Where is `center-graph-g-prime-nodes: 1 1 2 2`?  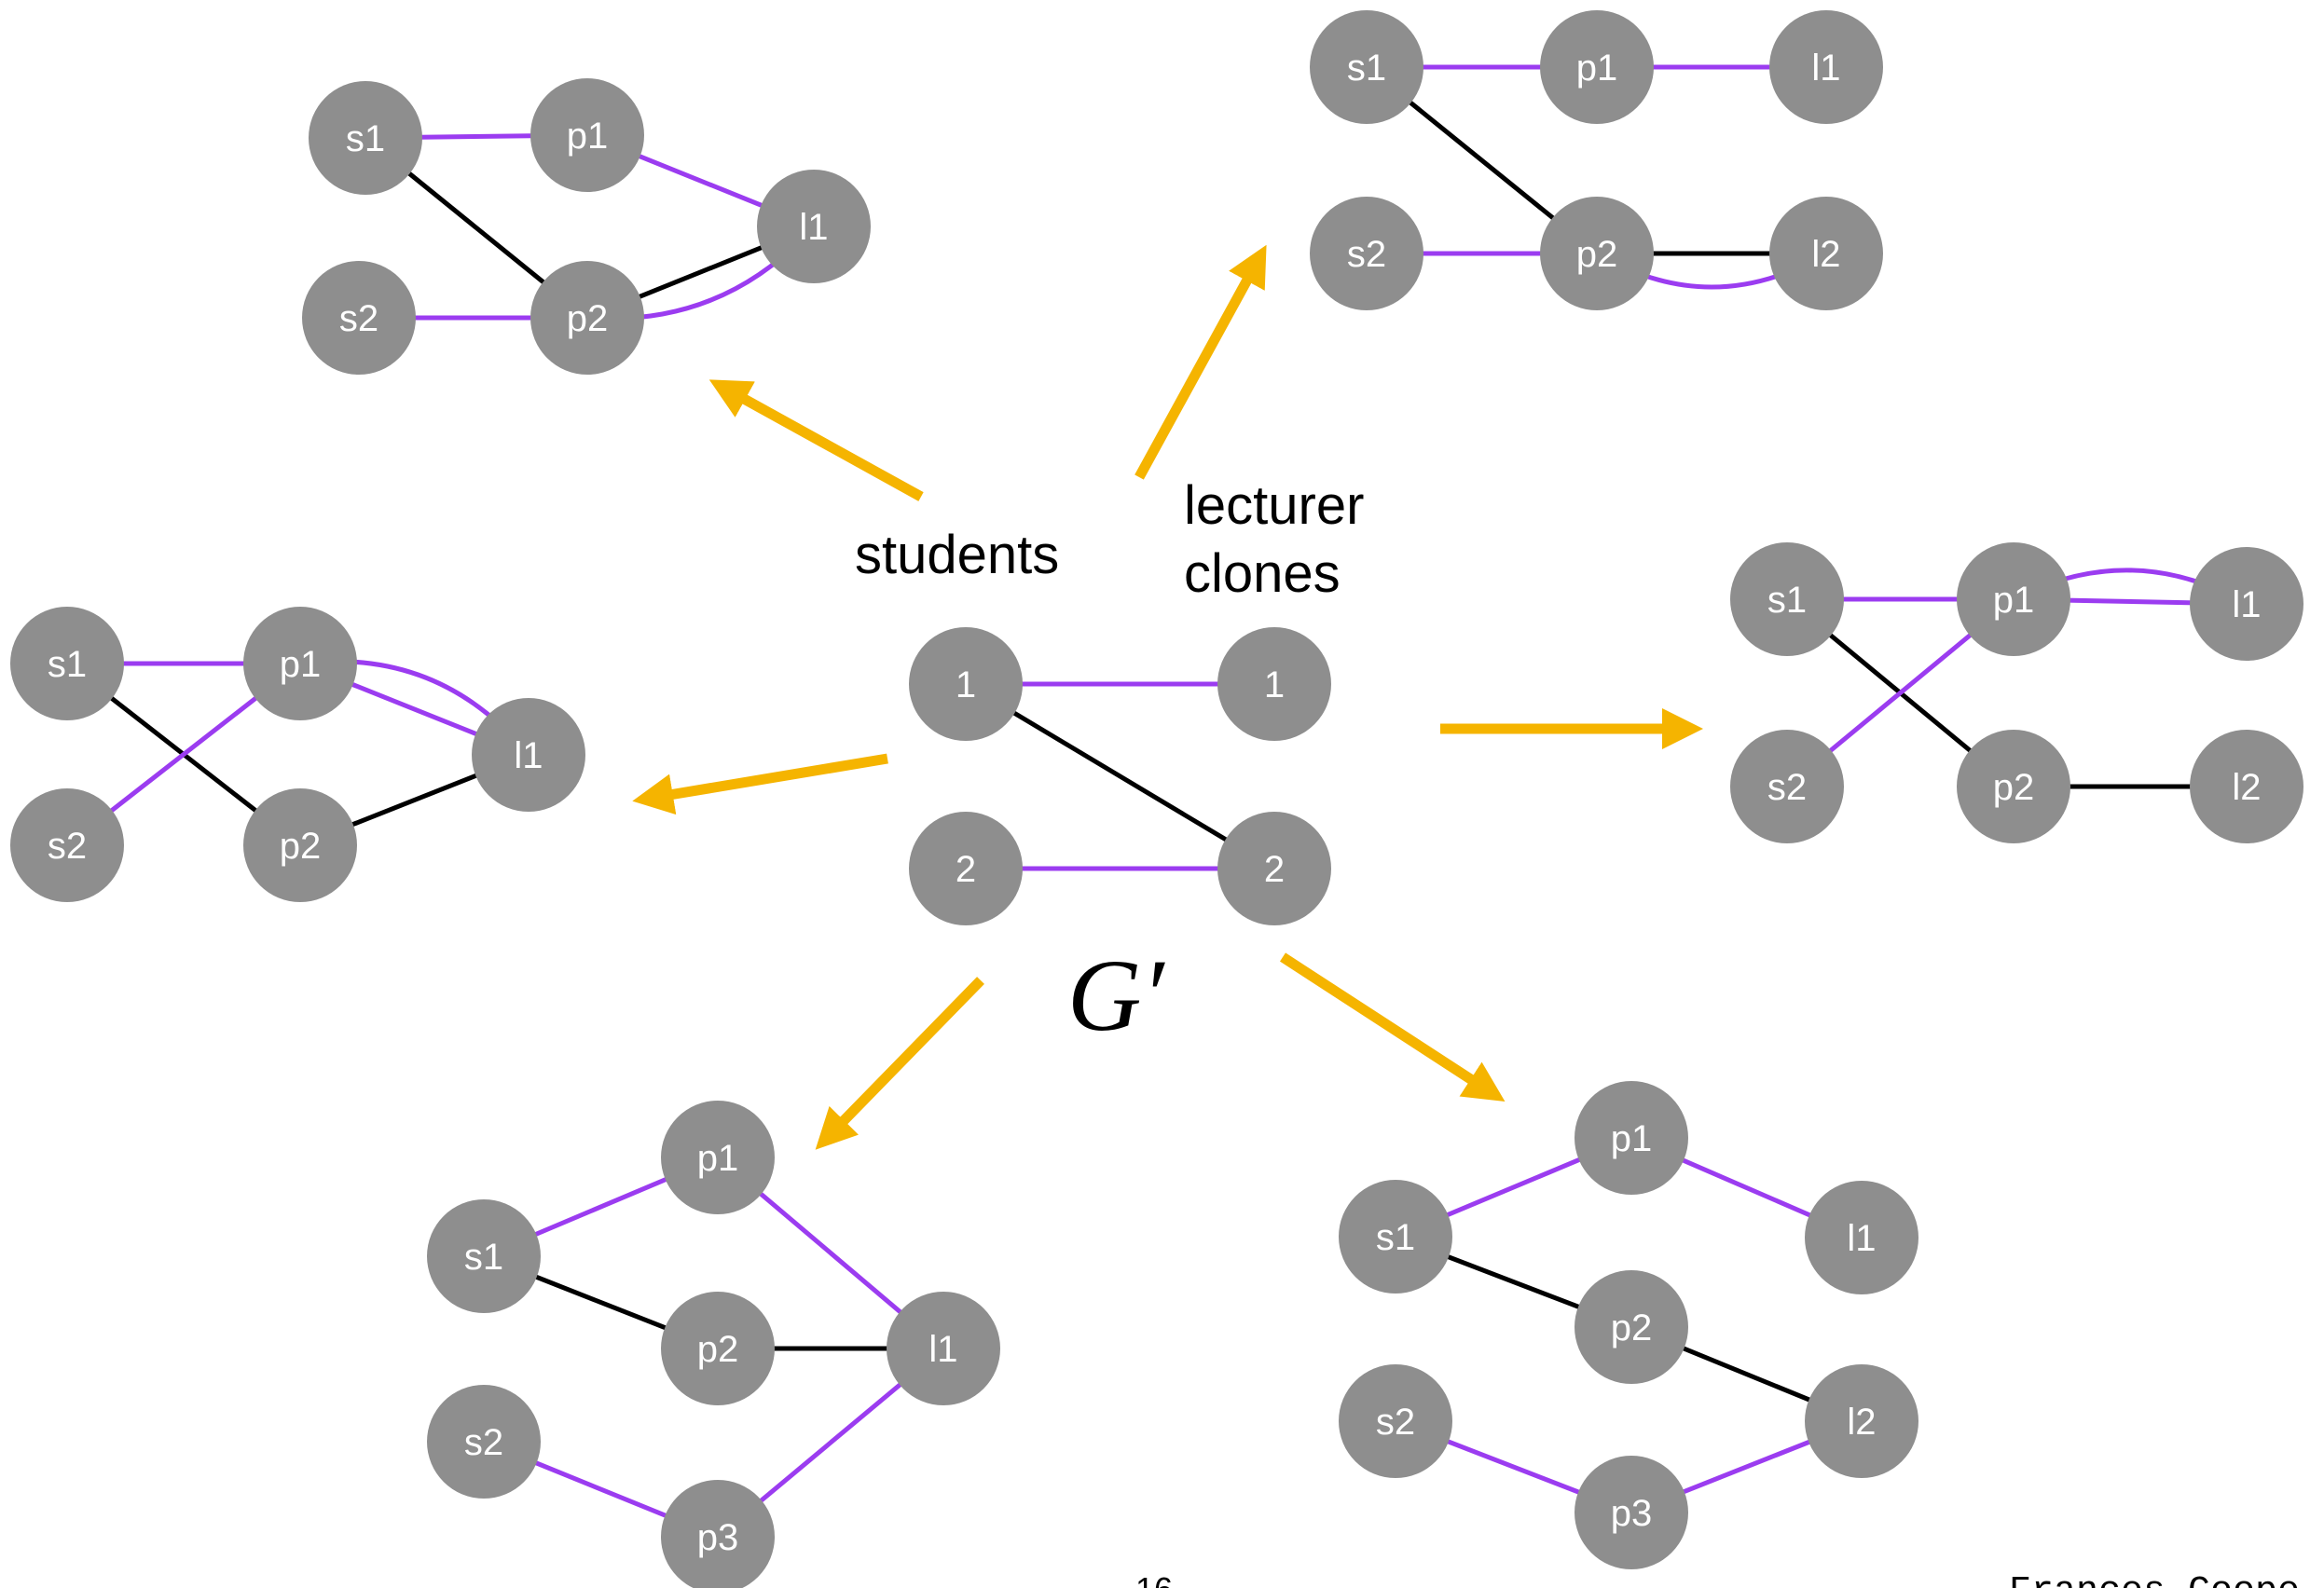
center-graph-g-prime-nodes: 1 1 2 2 is located at coordinates (1120, 776).